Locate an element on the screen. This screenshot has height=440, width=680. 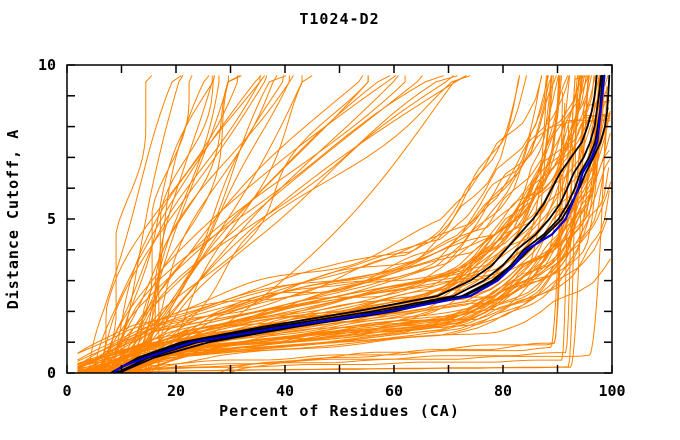
y-tick-label-10: 10 is located at coordinates (47, 65).